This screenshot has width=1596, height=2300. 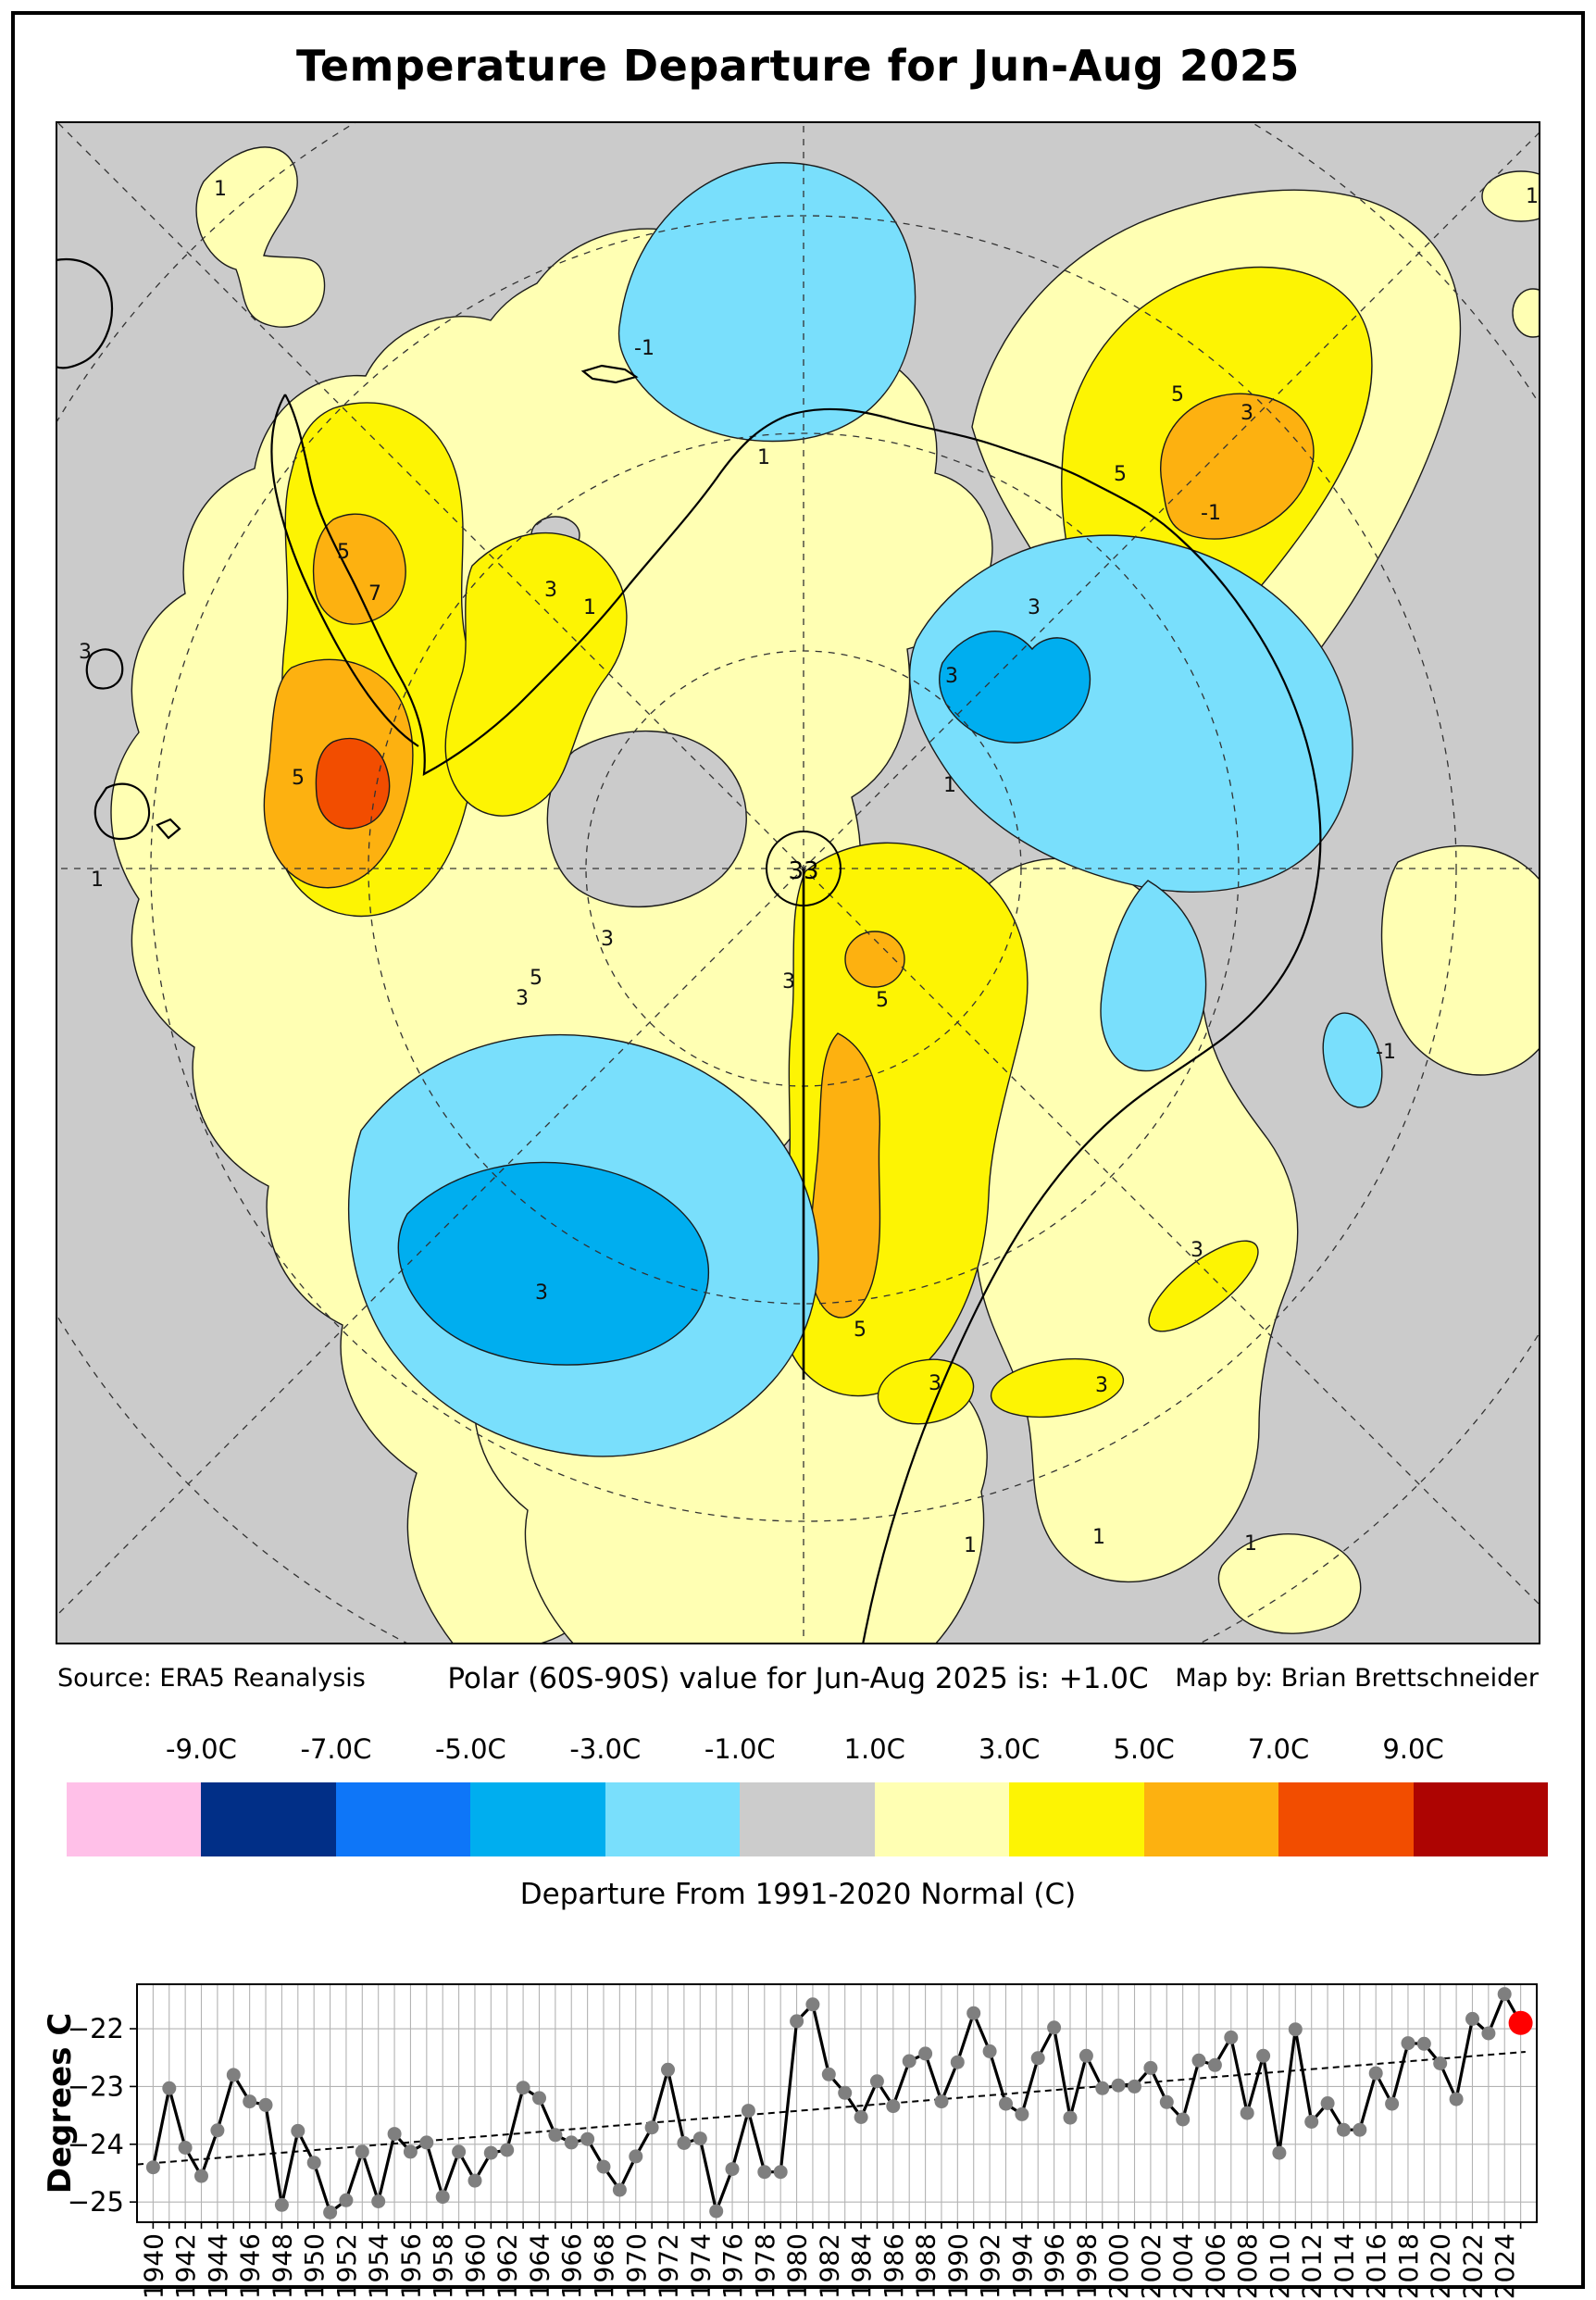 I want to click on series-markers, so click(x=839, y=2103).